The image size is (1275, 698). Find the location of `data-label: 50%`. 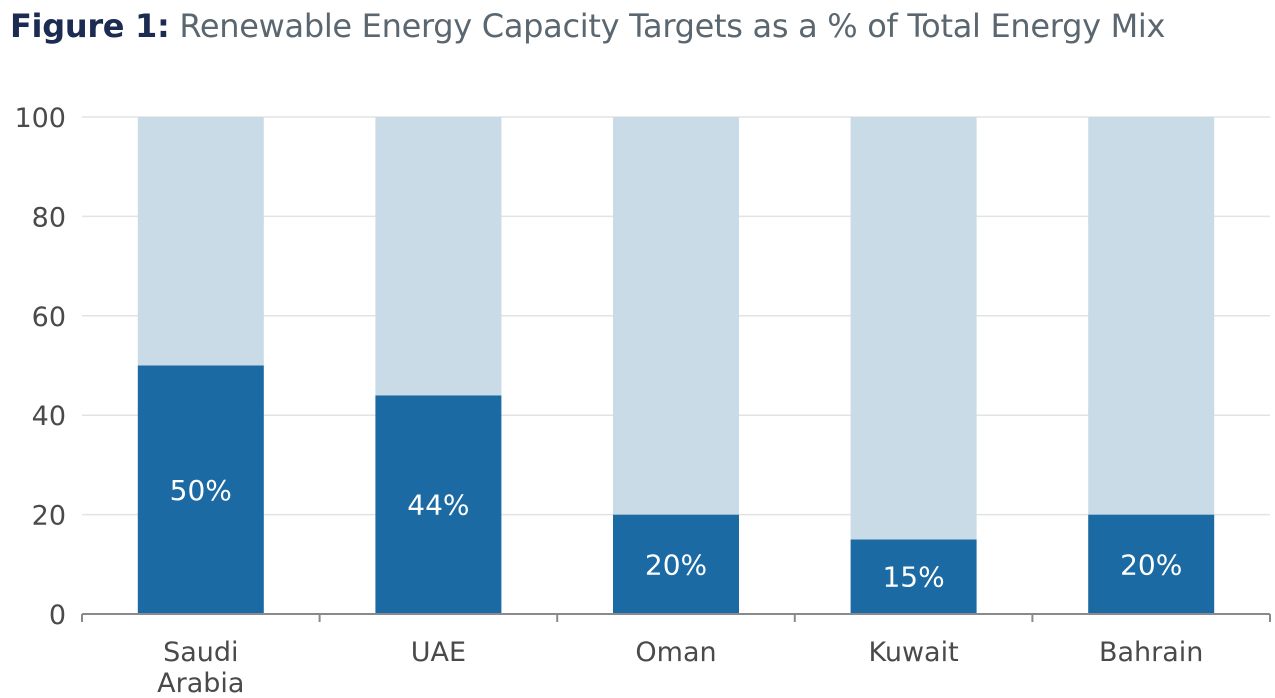

data-label: 50% is located at coordinates (201, 490).